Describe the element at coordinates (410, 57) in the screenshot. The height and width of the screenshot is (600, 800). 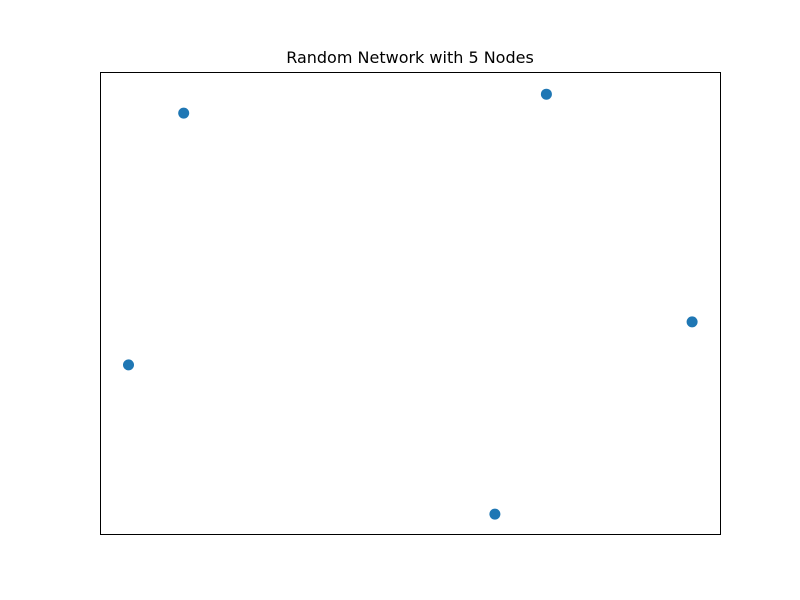
I see `chart-title: Random Network with 5 Nodes` at that location.